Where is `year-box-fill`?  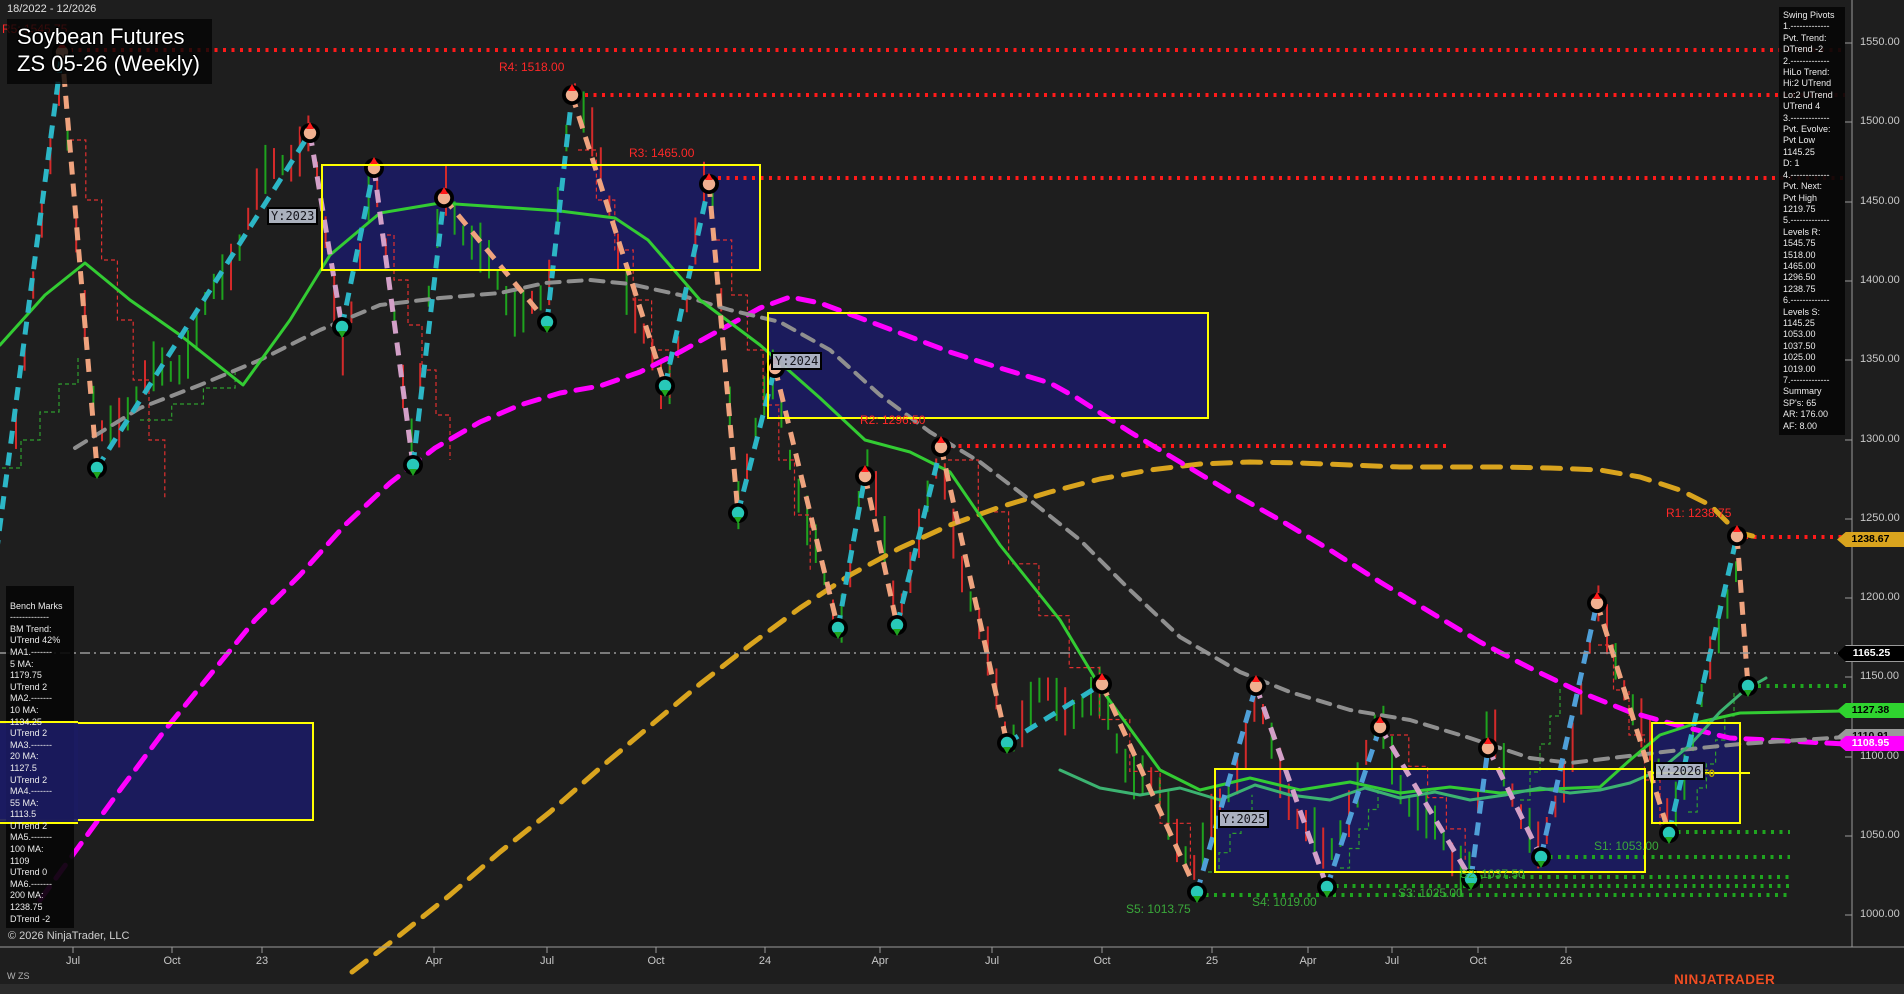 year-box-fill is located at coordinates (541, 217).